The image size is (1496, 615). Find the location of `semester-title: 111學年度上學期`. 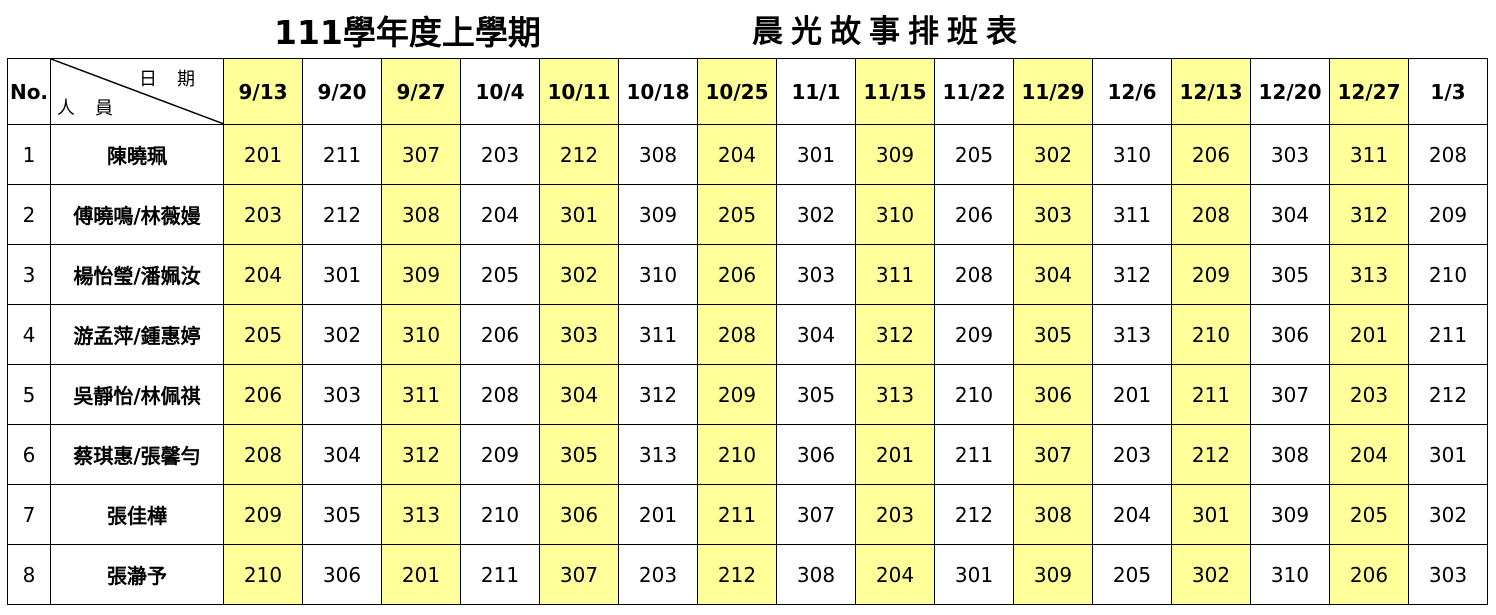

semester-title: 111學年度上學期 is located at coordinates (407, 32).